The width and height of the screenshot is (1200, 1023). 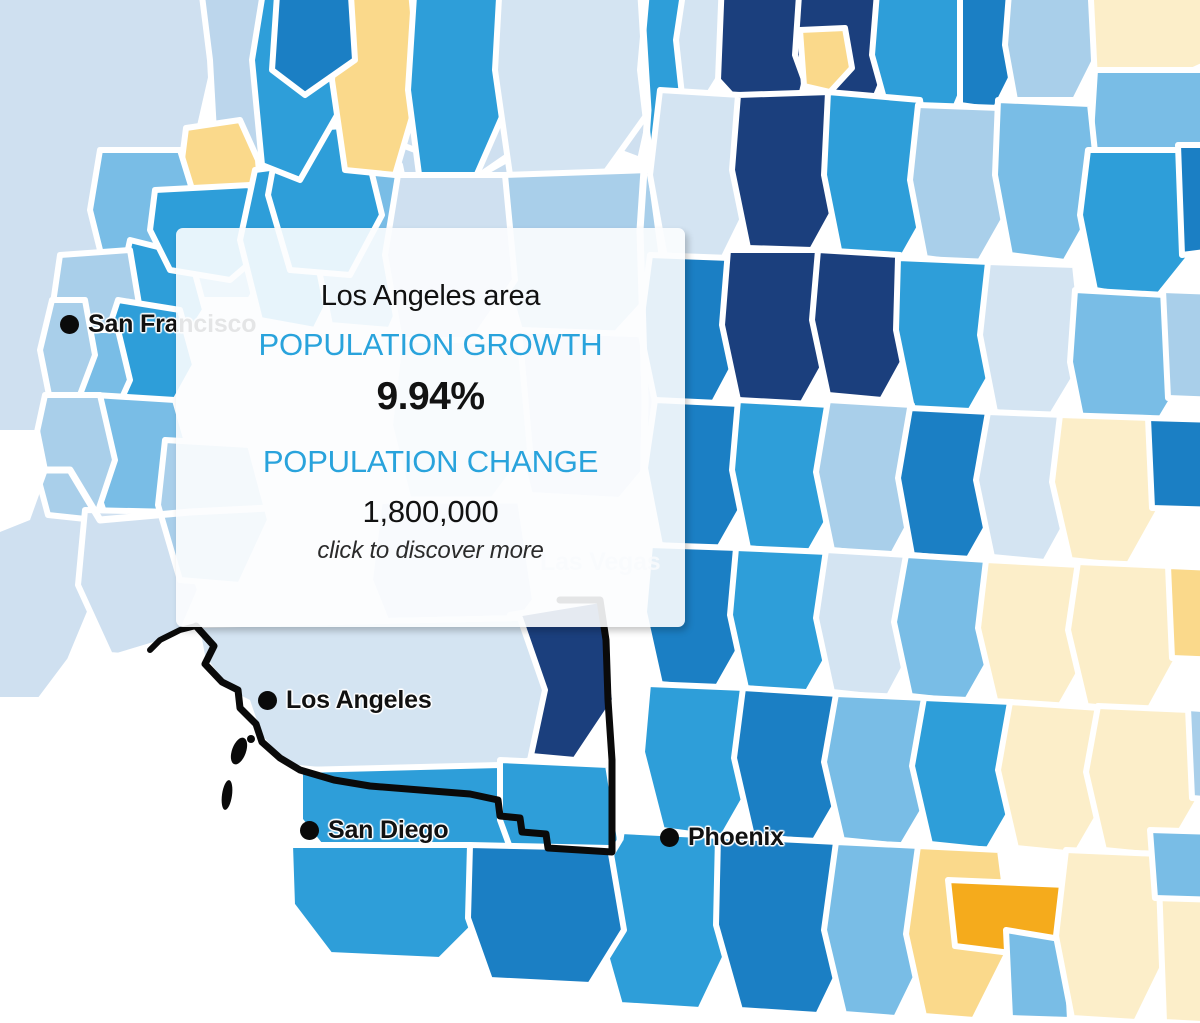 I want to click on tooltip-title: Los Angeles area, so click(x=430, y=296).